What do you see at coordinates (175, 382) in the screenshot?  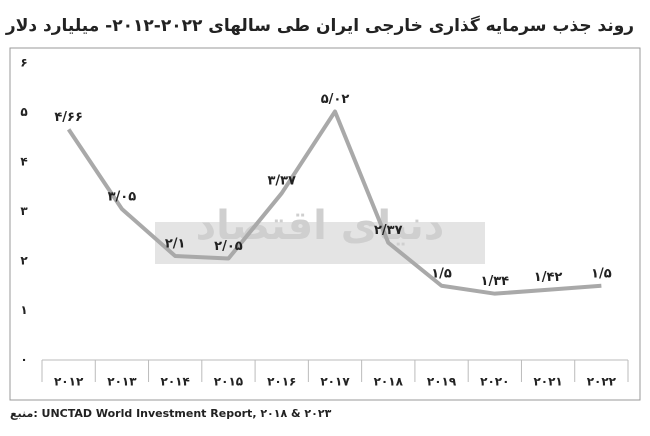 I see `x-tick-label: ۲۰۱۴` at bounding box center [175, 382].